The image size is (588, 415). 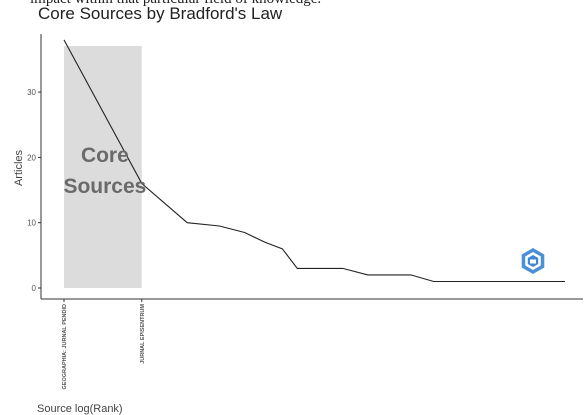 I want to click on y-axis-title: Articles, so click(x=19, y=167).